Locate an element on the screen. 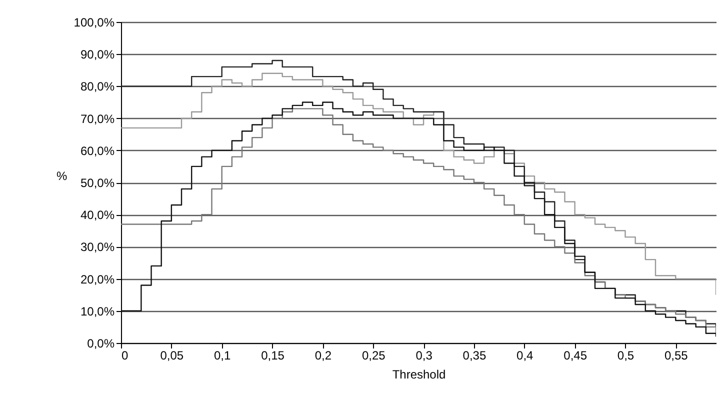  y-tick-label: 20,0% is located at coordinates (97, 279).